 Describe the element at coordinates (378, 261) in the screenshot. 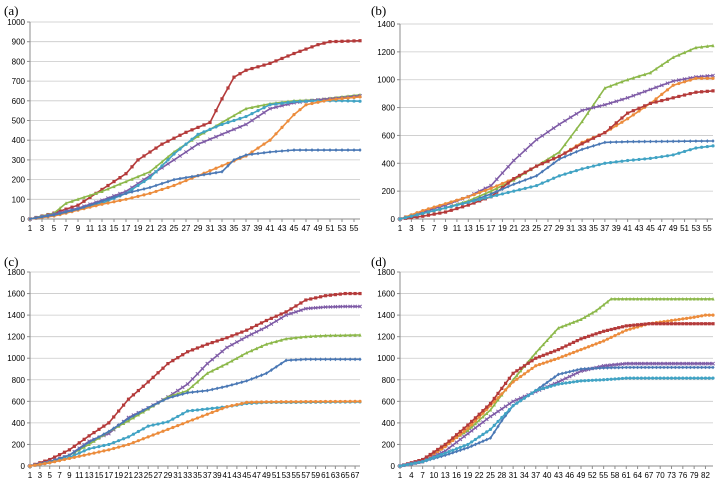

I see `panel-label: (d)` at that location.